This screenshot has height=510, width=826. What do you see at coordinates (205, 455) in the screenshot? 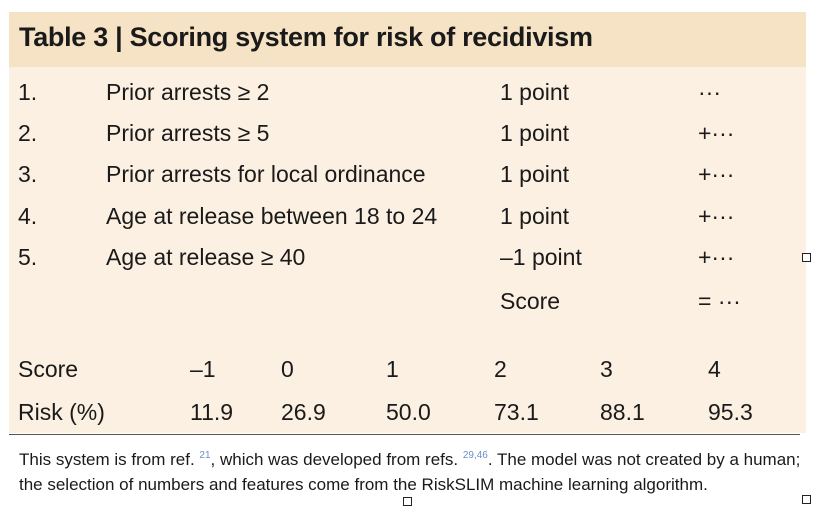
I see `footnote-reference-link: 21` at bounding box center [205, 455].